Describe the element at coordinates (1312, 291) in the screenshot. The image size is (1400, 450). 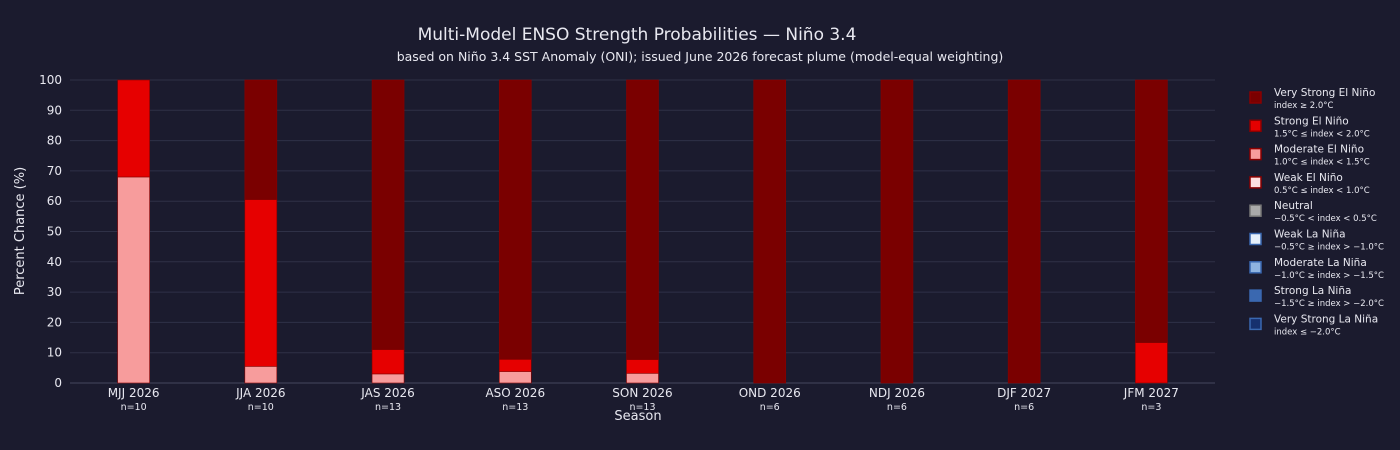
I see `legend-label: Strong La Niña` at that location.